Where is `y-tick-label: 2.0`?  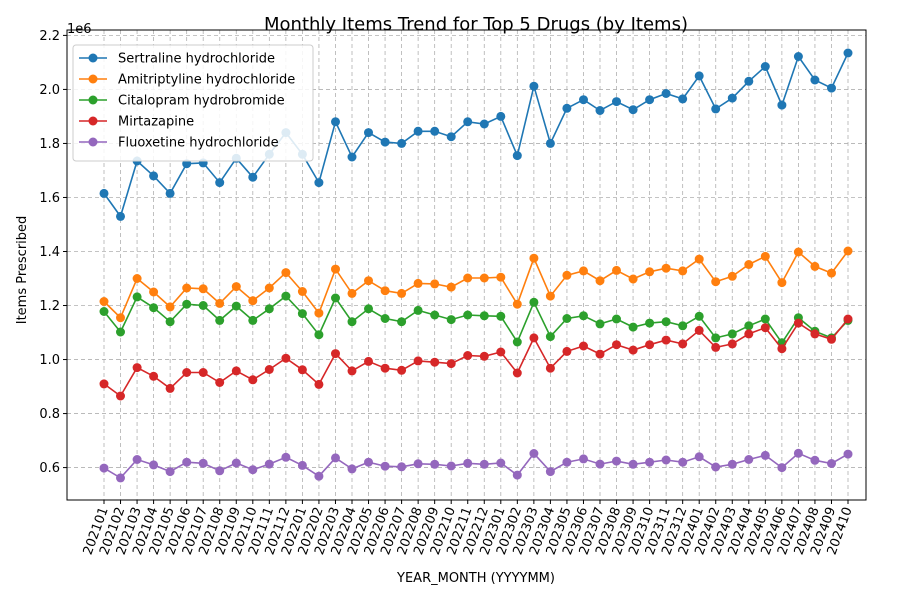
y-tick-label: 2.0 is located at coordinates (49, 90).